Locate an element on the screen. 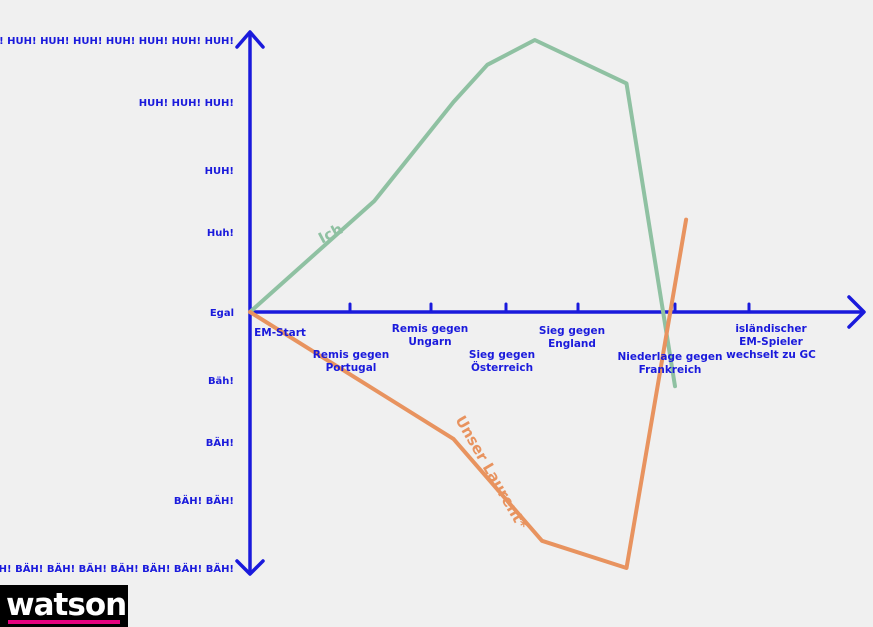  y-tick-label: BÄH! is located at coordinates (220, 442).